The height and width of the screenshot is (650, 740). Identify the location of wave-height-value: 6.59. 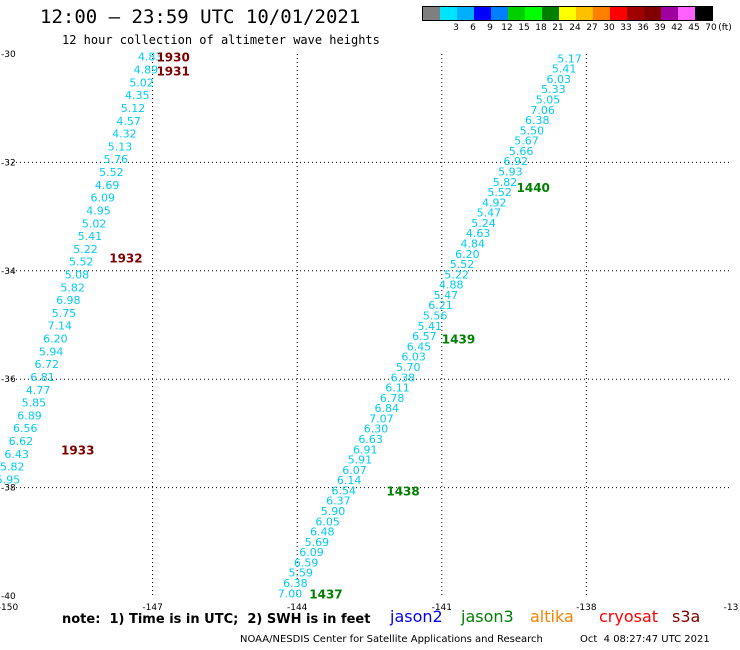
(306, 562).